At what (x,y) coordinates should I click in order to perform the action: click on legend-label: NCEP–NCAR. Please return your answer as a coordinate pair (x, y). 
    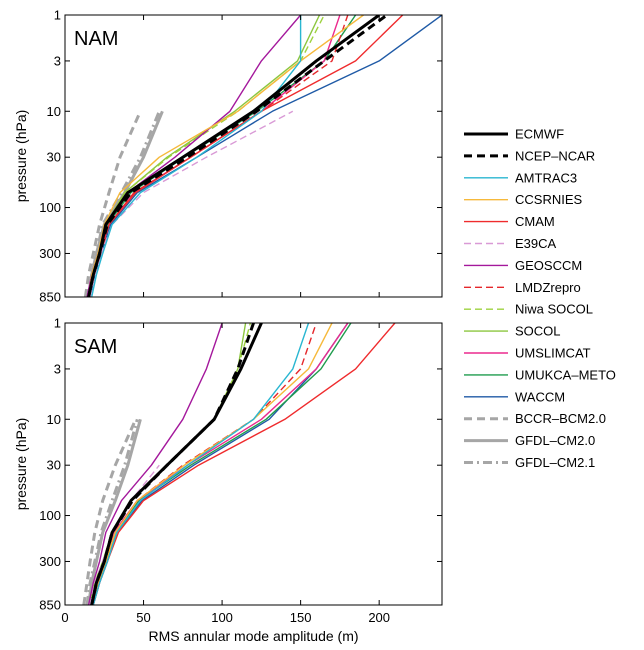
    Looking at the image, I should click on (555, 155).